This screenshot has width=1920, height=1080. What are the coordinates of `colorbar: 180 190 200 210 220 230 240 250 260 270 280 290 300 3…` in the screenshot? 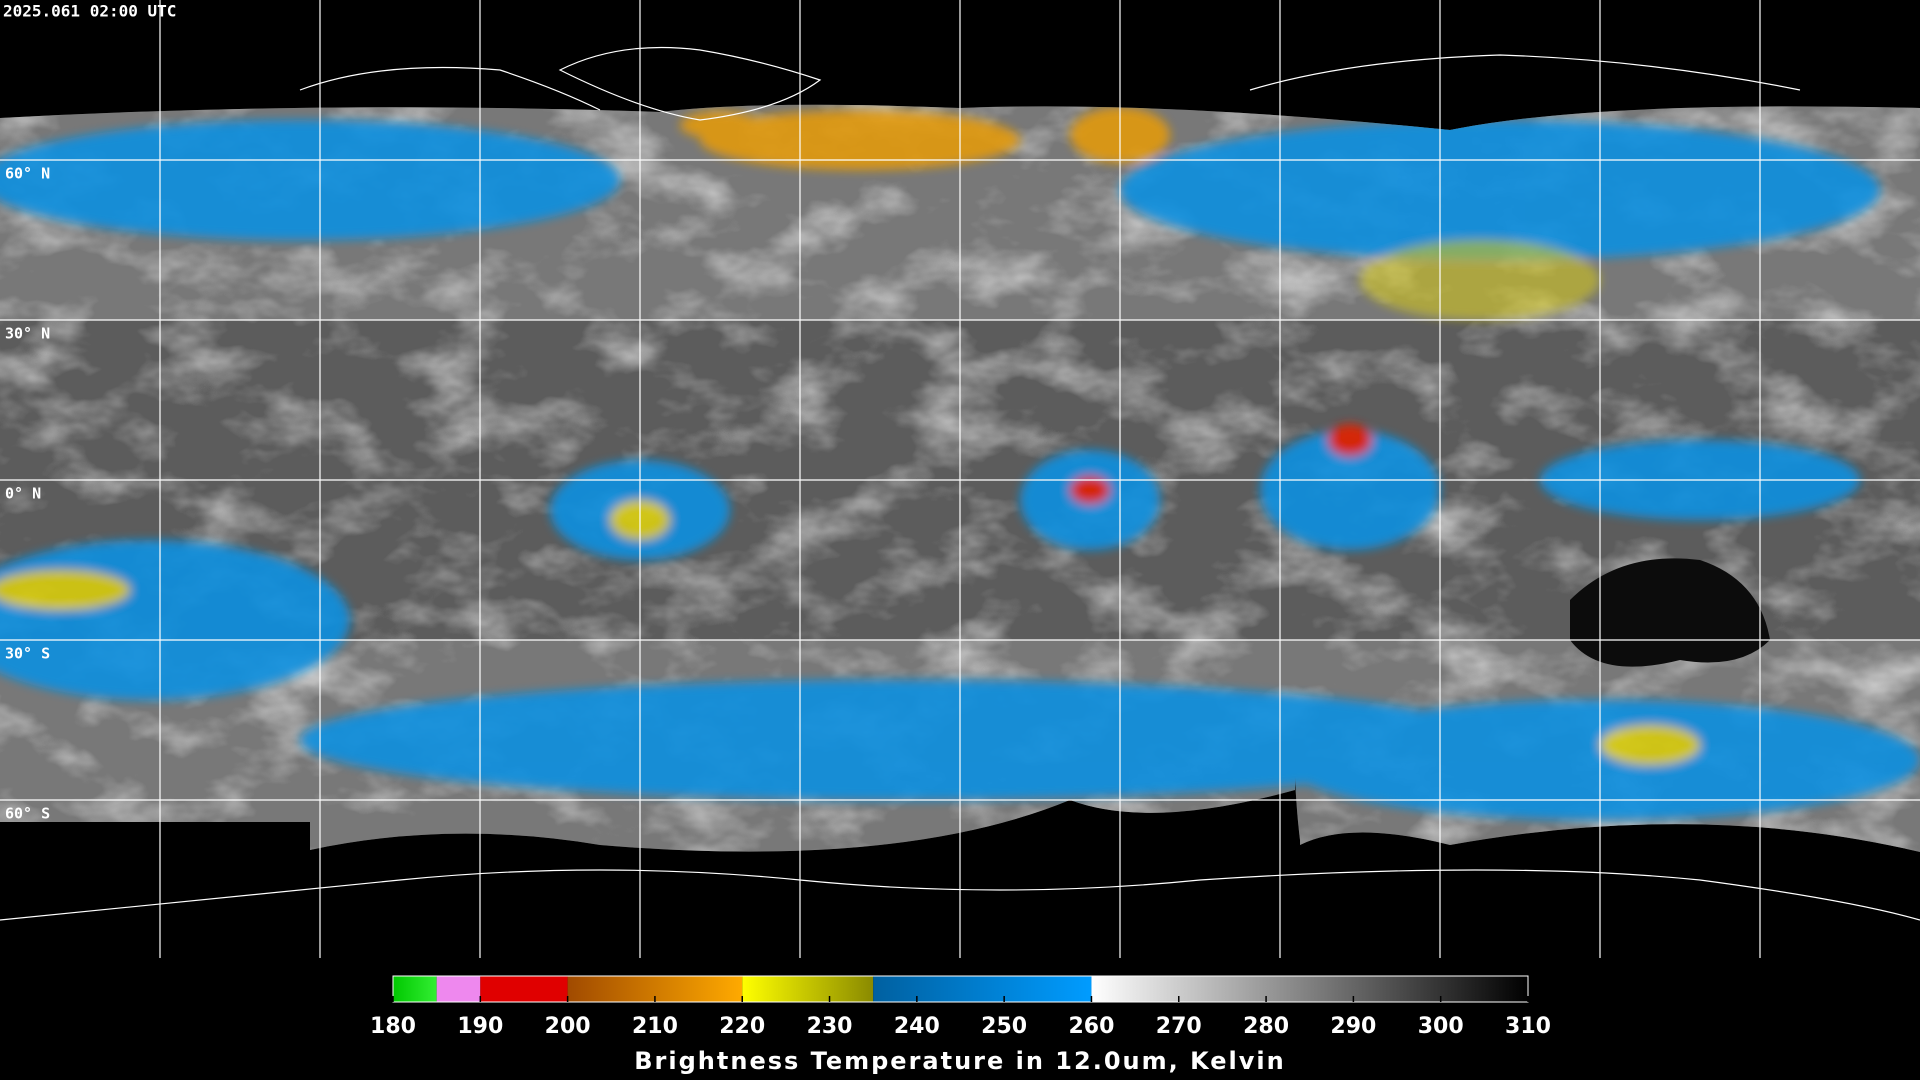 It's located at (960, 1007).